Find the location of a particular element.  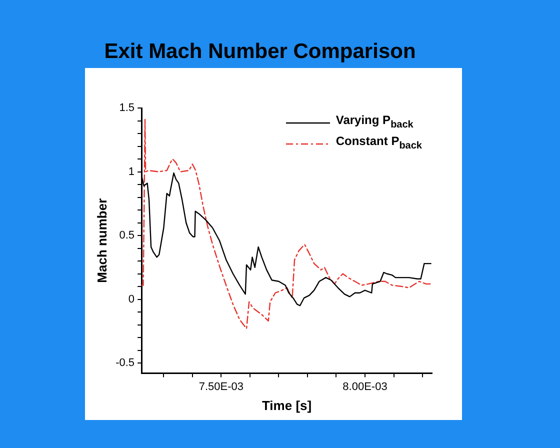

x-axis-title: Time [s] is located at coordinates (287, 405).